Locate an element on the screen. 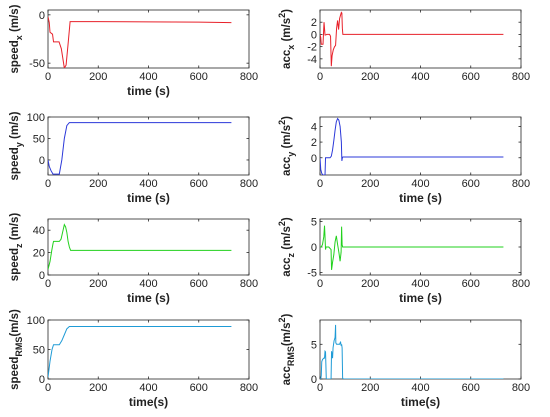 This screenshot has width=550, height=417. y-tick-label: 20 is located at coordinates (39, 254).